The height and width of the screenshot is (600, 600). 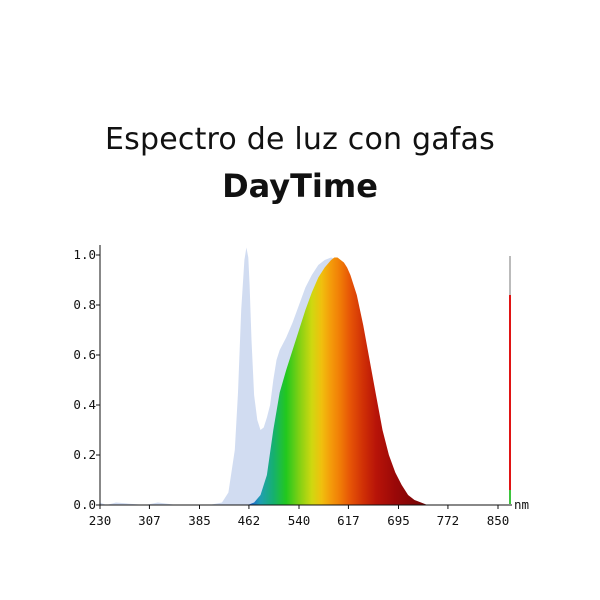 I want to click on x-tick-label: 462, so click(x=249, y=520).